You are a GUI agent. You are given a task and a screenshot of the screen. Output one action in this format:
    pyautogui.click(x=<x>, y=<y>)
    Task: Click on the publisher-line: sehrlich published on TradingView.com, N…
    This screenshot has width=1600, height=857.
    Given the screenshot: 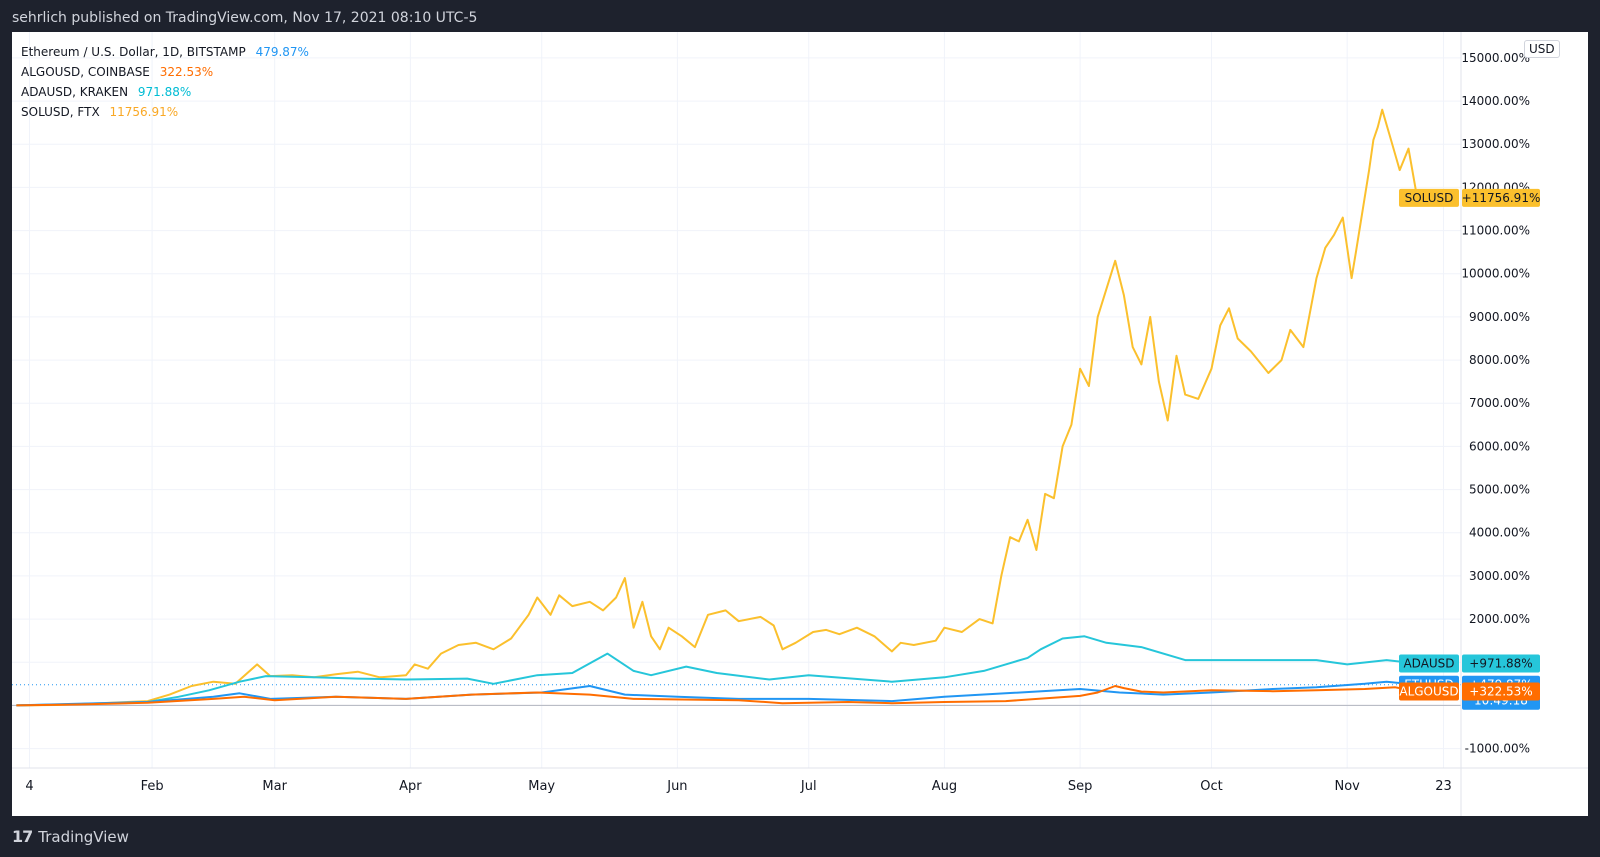 What is the action you would take?
    pyautogui.click(x=245, y=18)
    